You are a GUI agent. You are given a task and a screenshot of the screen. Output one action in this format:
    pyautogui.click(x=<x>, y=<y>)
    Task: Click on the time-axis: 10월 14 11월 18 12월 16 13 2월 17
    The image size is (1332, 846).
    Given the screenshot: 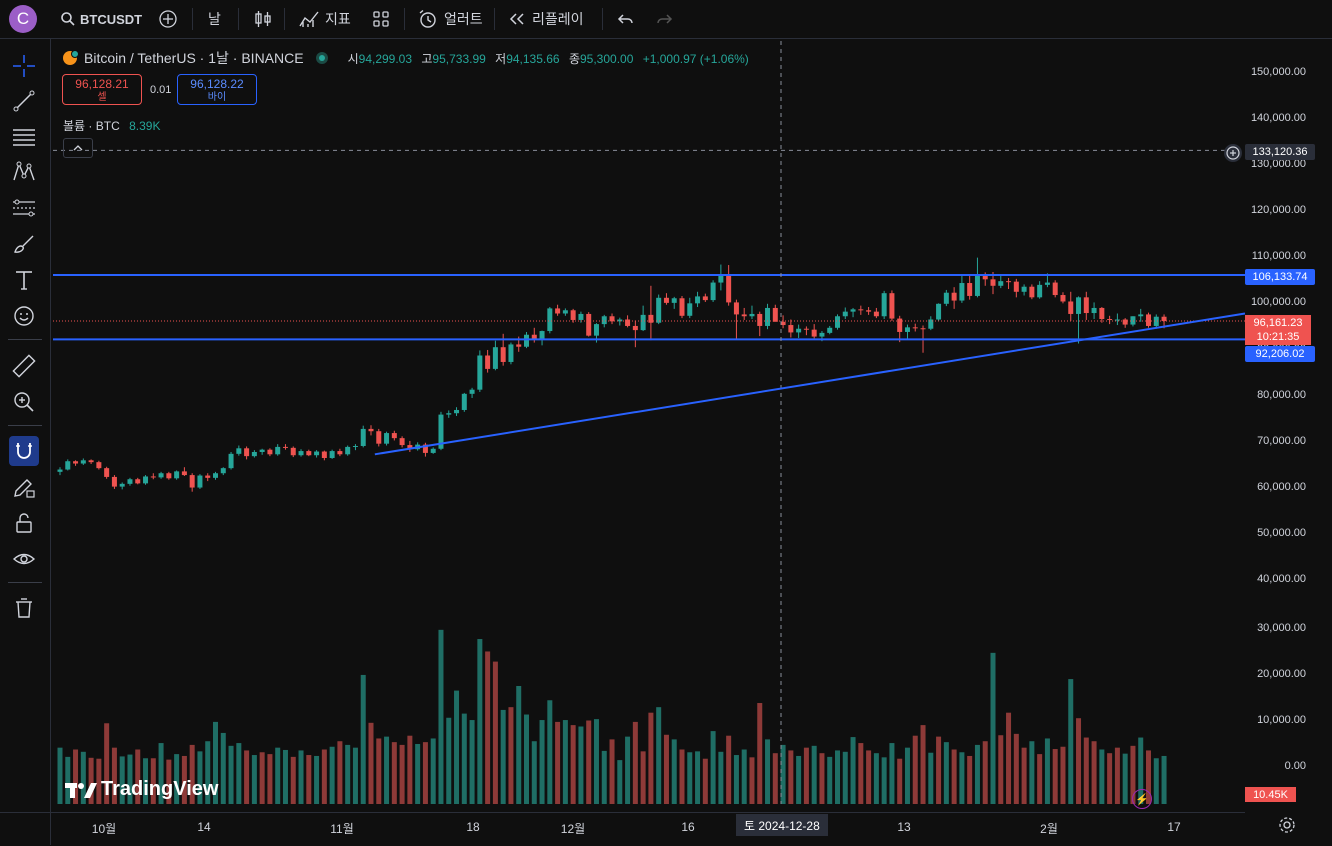 What is the action you would take?
    pyautogui.click(x=622, y=829)
    